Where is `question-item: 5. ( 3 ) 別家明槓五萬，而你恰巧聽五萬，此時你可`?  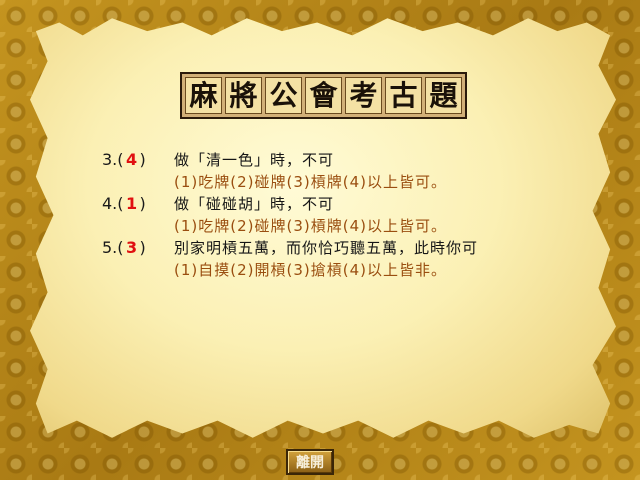
question-item: 5. ( 3 ) 別家明槓五萬，而你恰巧聽五萬，此時你可 is located at coordinates (342, 247).